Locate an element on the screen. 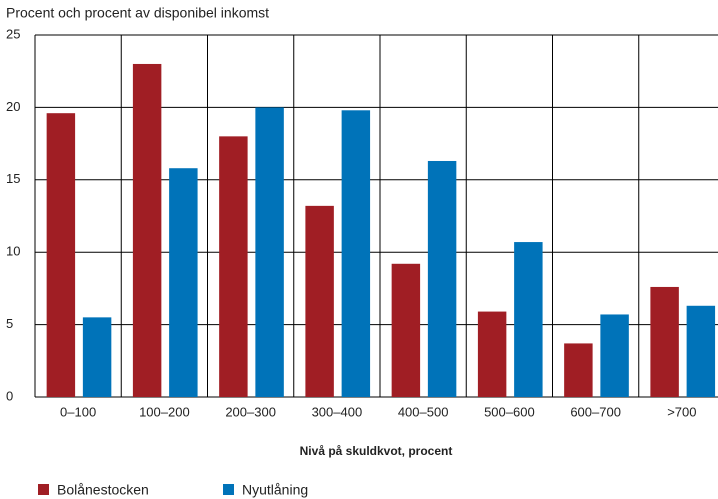 The height and width of the screenshot is (499, 718). x-tick-label: 100–200 is located at coordinates (164, 411).